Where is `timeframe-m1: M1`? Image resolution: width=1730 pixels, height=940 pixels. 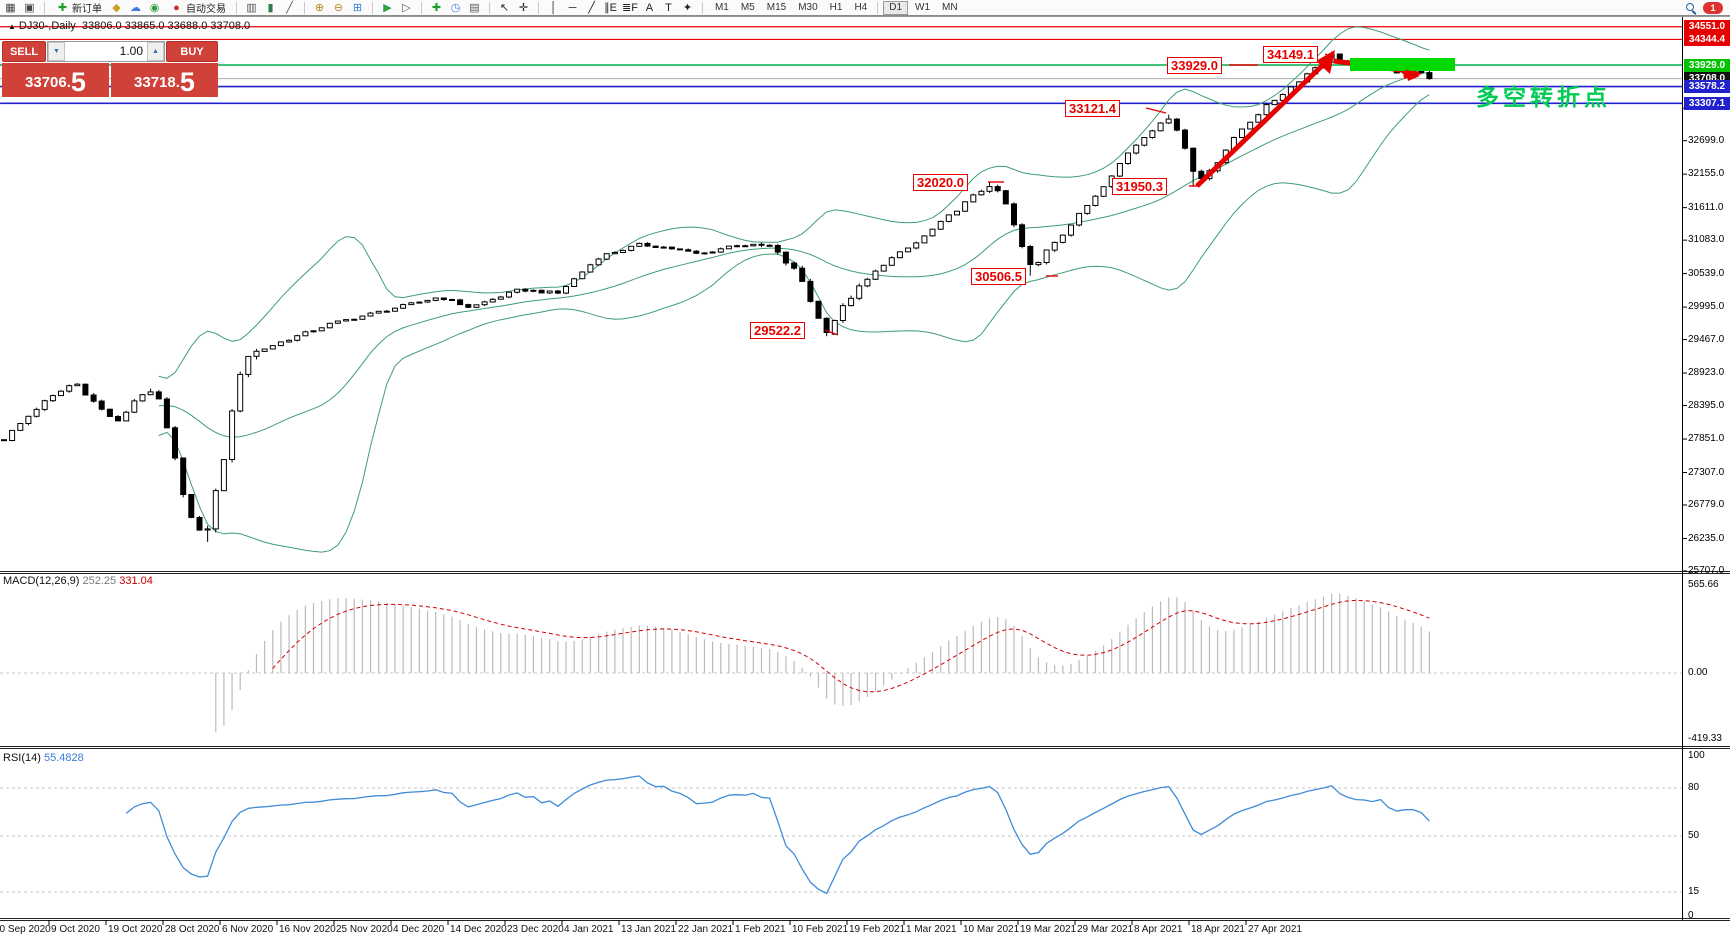 timeframe-m1: M1 is located at coordinates (721, 7).